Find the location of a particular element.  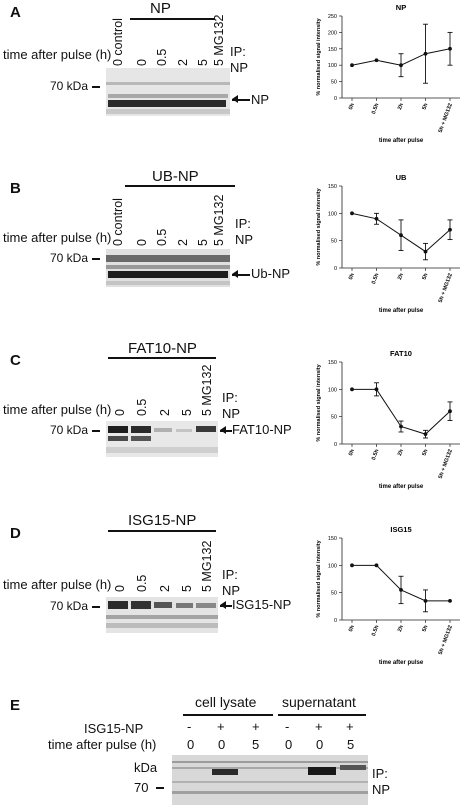

chart-title: FAT10 is located at coordinates (401, 353).